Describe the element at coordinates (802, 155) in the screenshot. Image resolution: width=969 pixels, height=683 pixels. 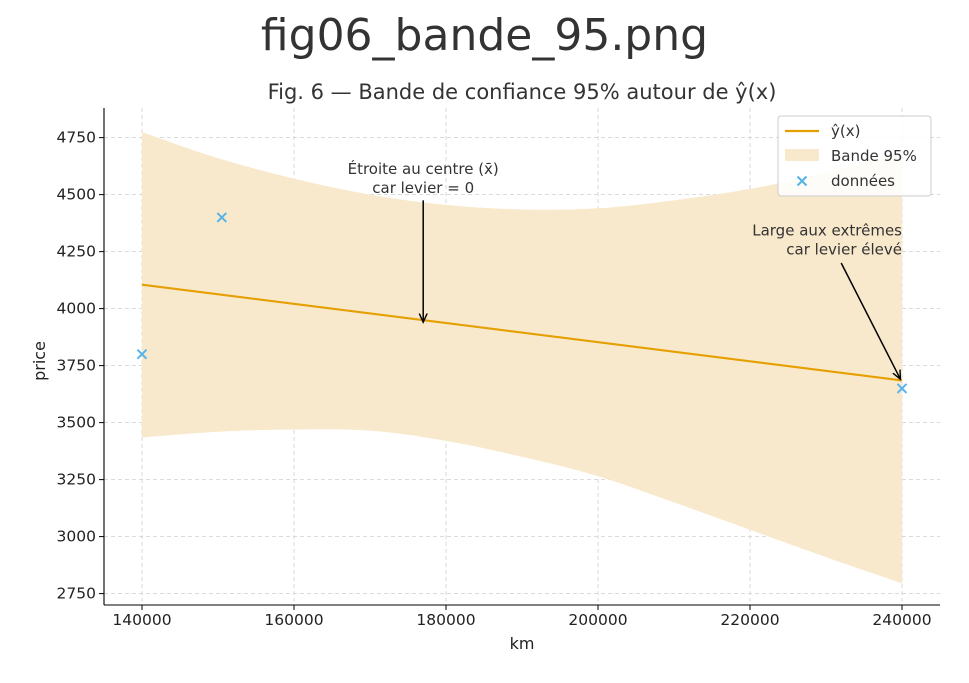
I see `legend-band-swatch` at that location.